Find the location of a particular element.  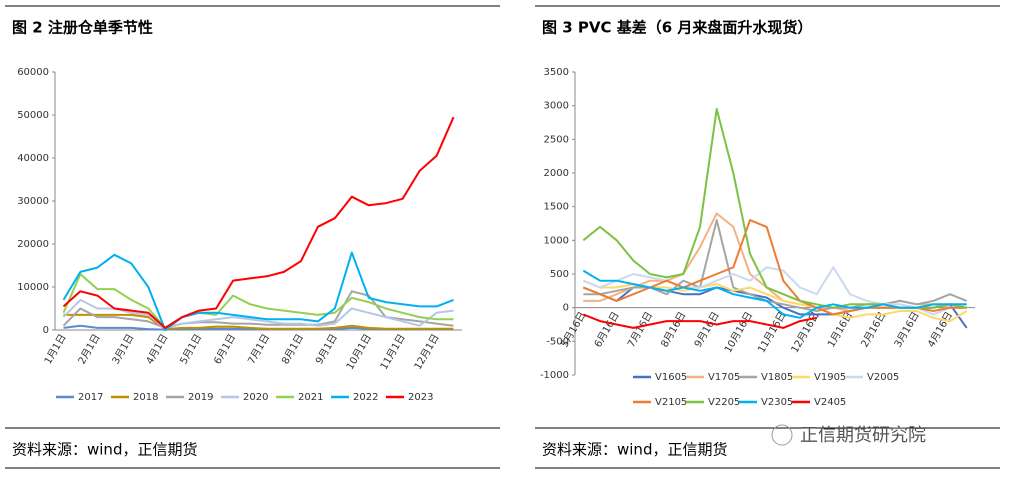

x-tick-label: 10月16日 is located at coordinates (738, 332).